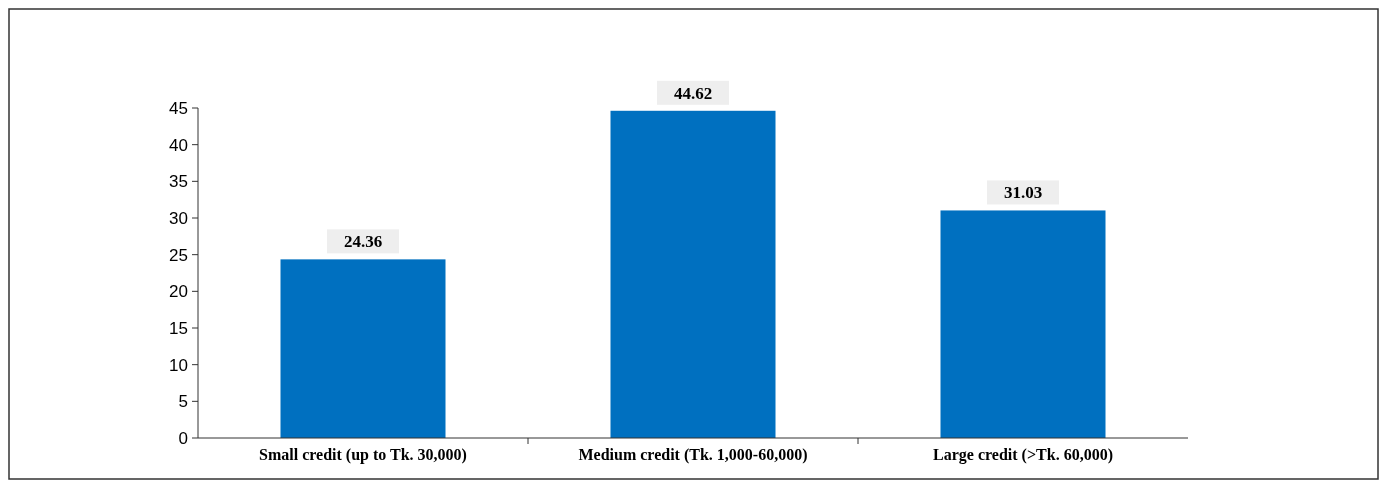  I want to click on y-tick-label: 0, so click(183, 438).